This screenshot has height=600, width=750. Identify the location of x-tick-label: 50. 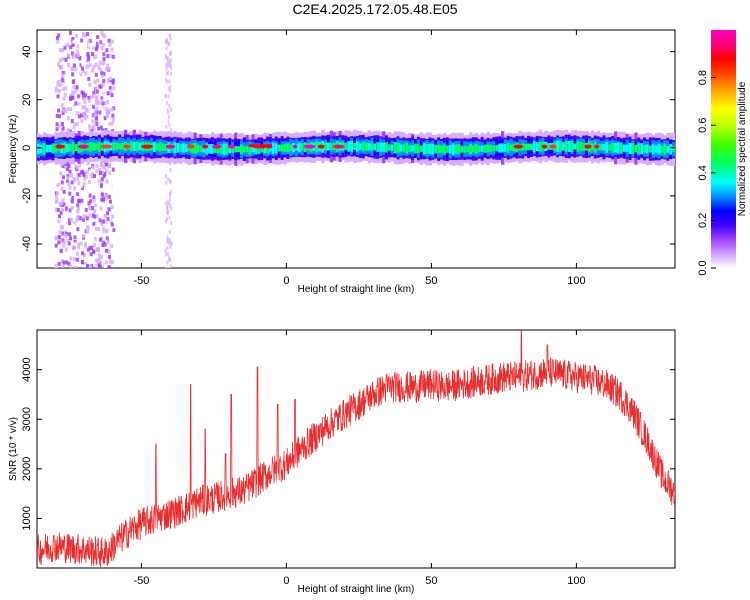
(431, 281).